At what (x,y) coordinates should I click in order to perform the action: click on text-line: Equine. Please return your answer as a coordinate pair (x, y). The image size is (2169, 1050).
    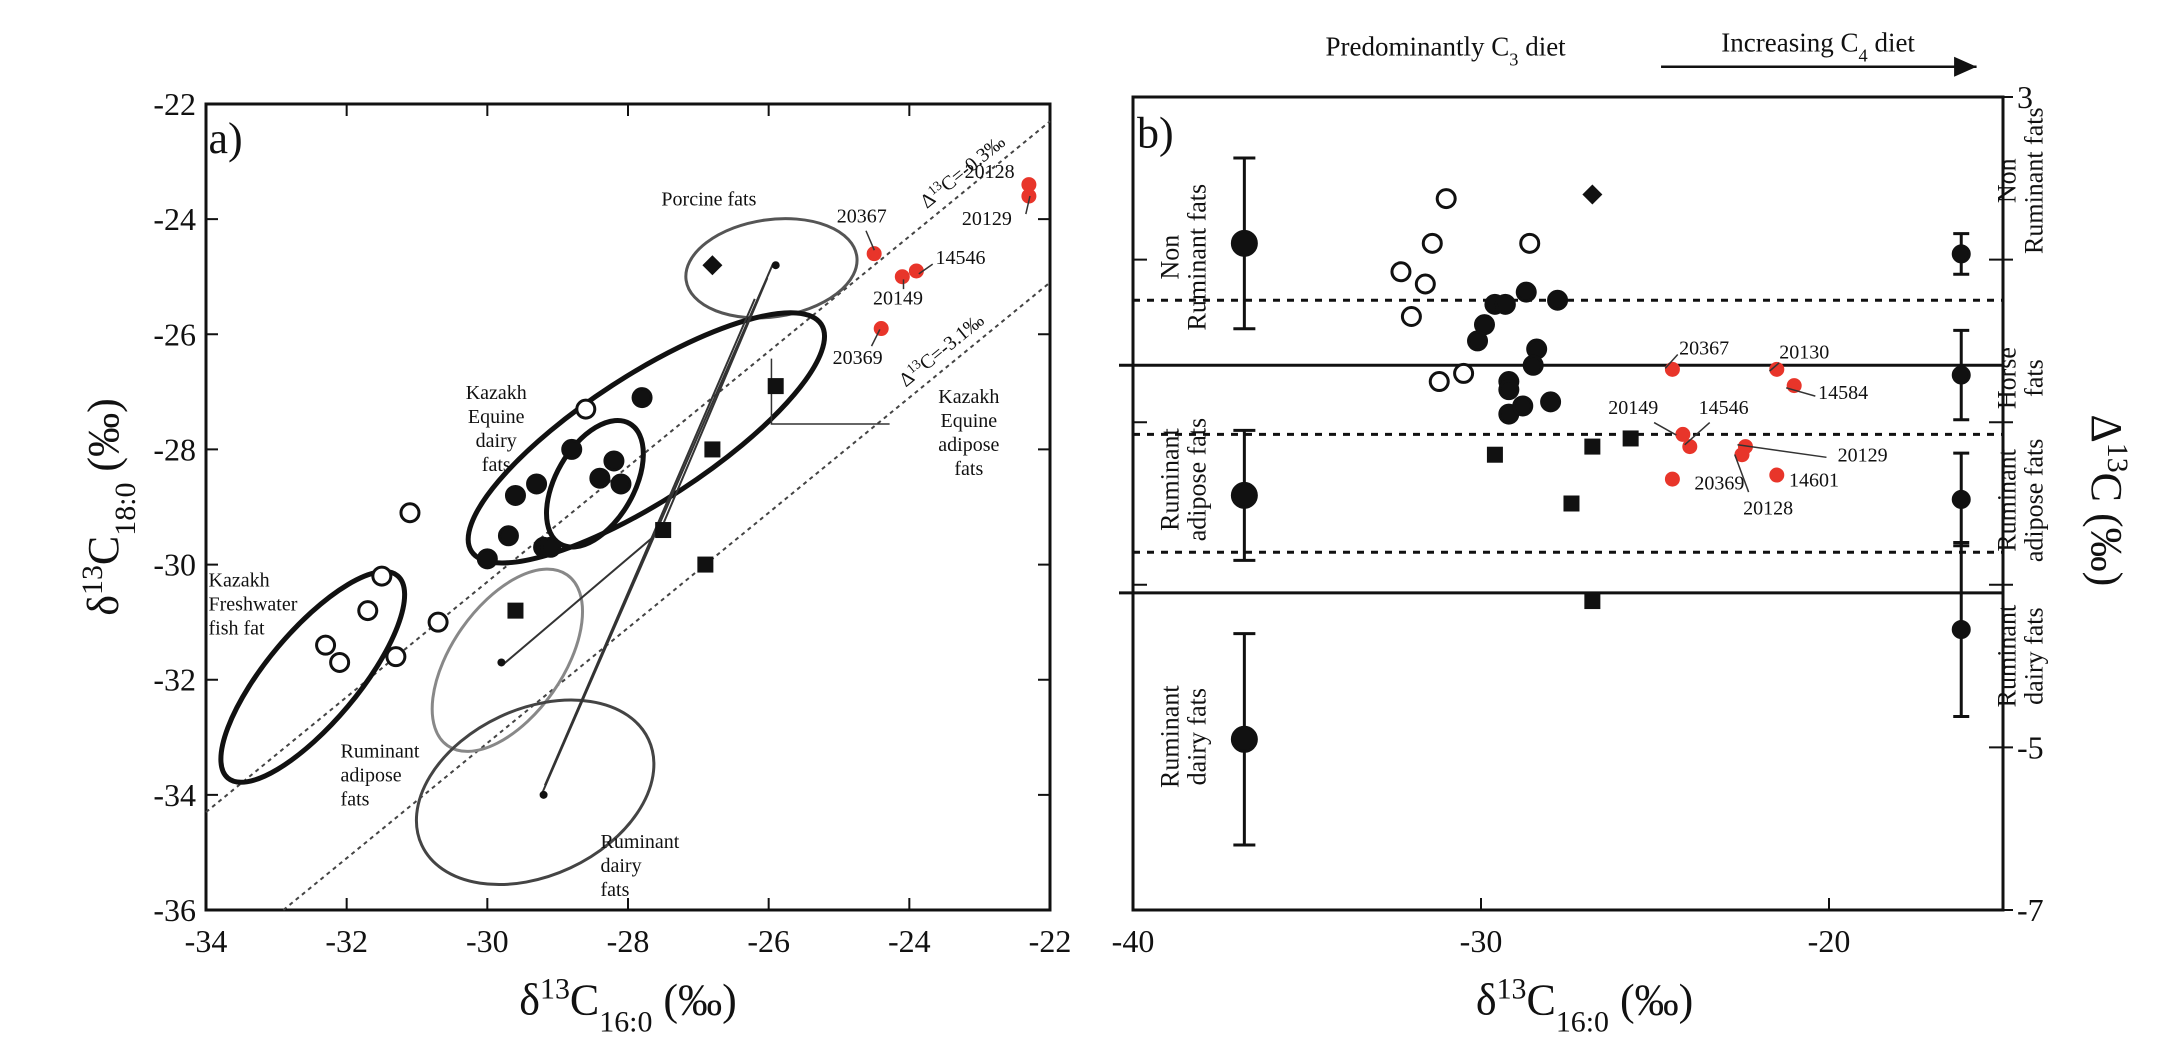
    Looking at the image, I should click on (496, 417).